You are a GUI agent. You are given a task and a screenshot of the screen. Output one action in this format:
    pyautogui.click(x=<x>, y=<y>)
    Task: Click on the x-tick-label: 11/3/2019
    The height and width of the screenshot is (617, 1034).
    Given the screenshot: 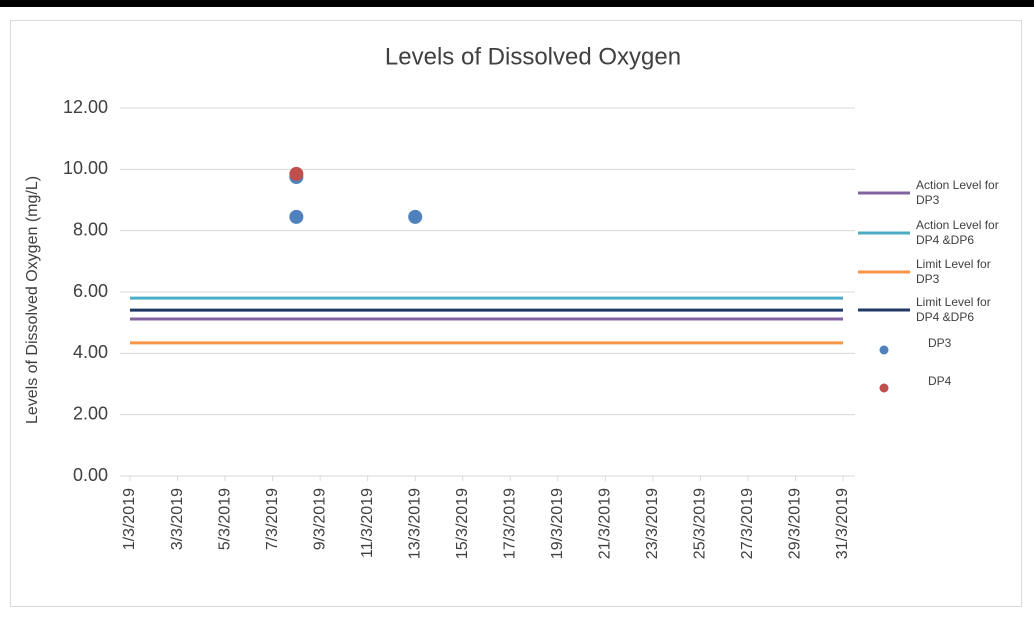 What is the action you would take?
    pyautogui.click(x=367, y=523)
    